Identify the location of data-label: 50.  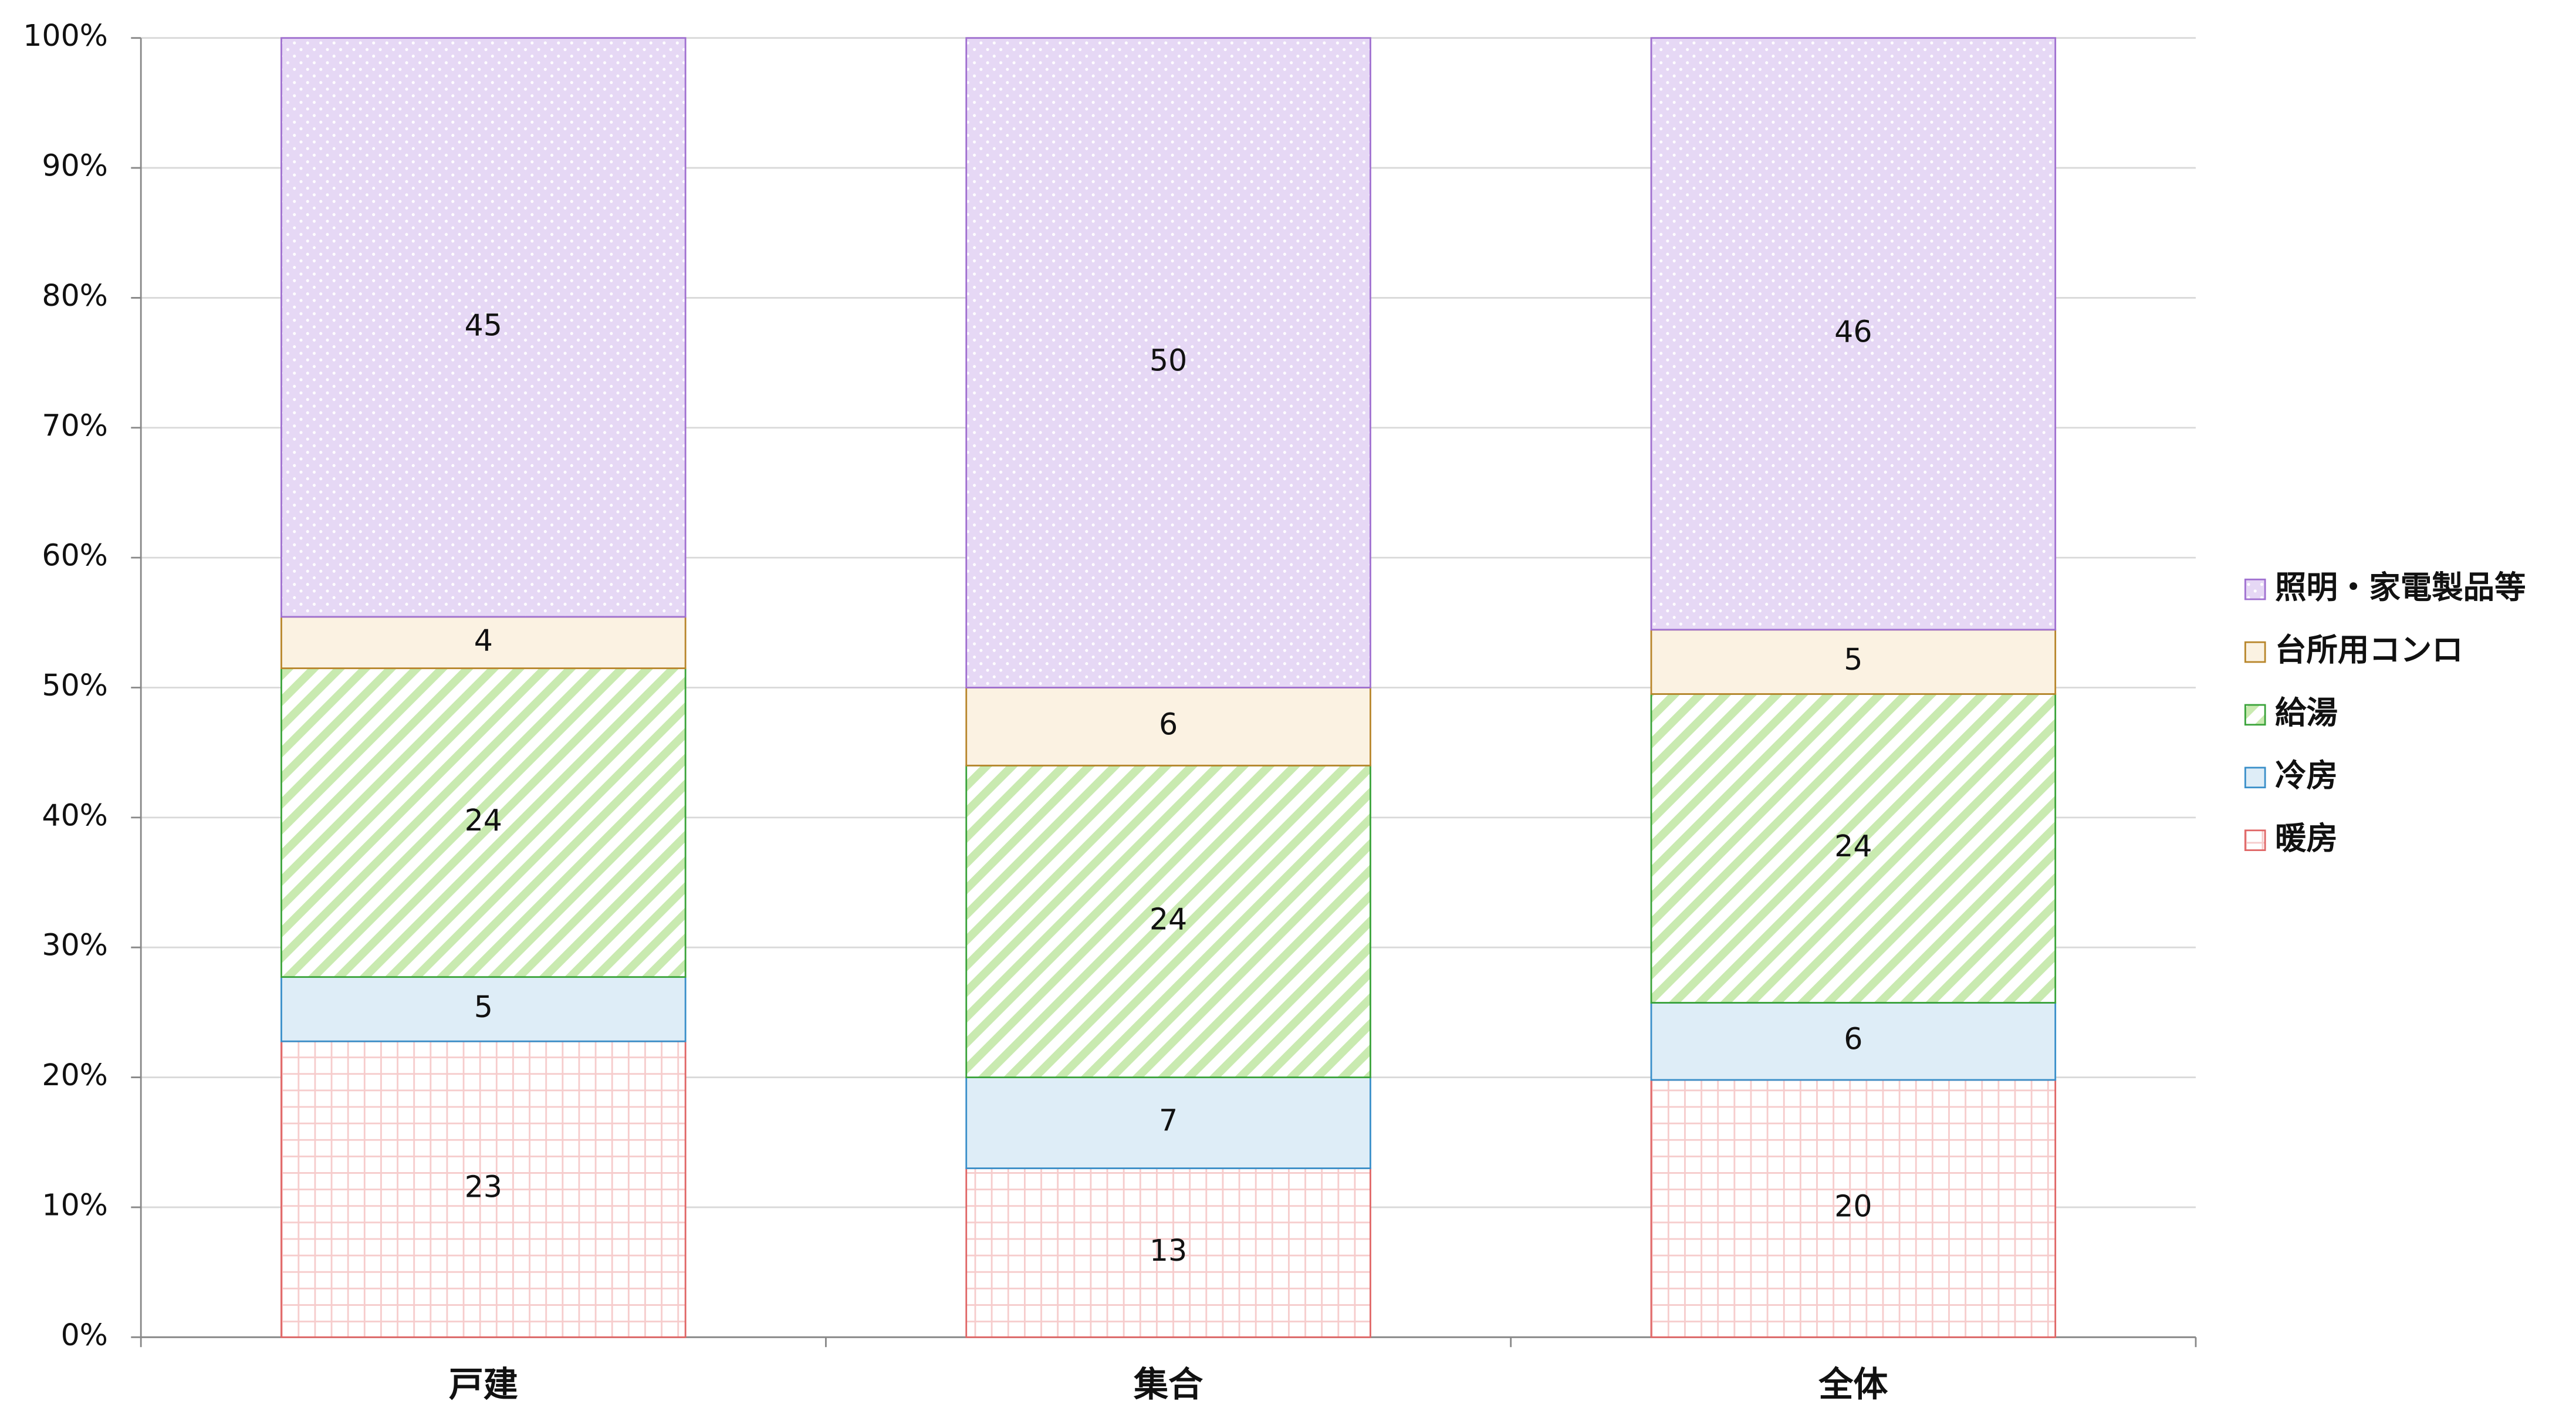
(1168, 360).